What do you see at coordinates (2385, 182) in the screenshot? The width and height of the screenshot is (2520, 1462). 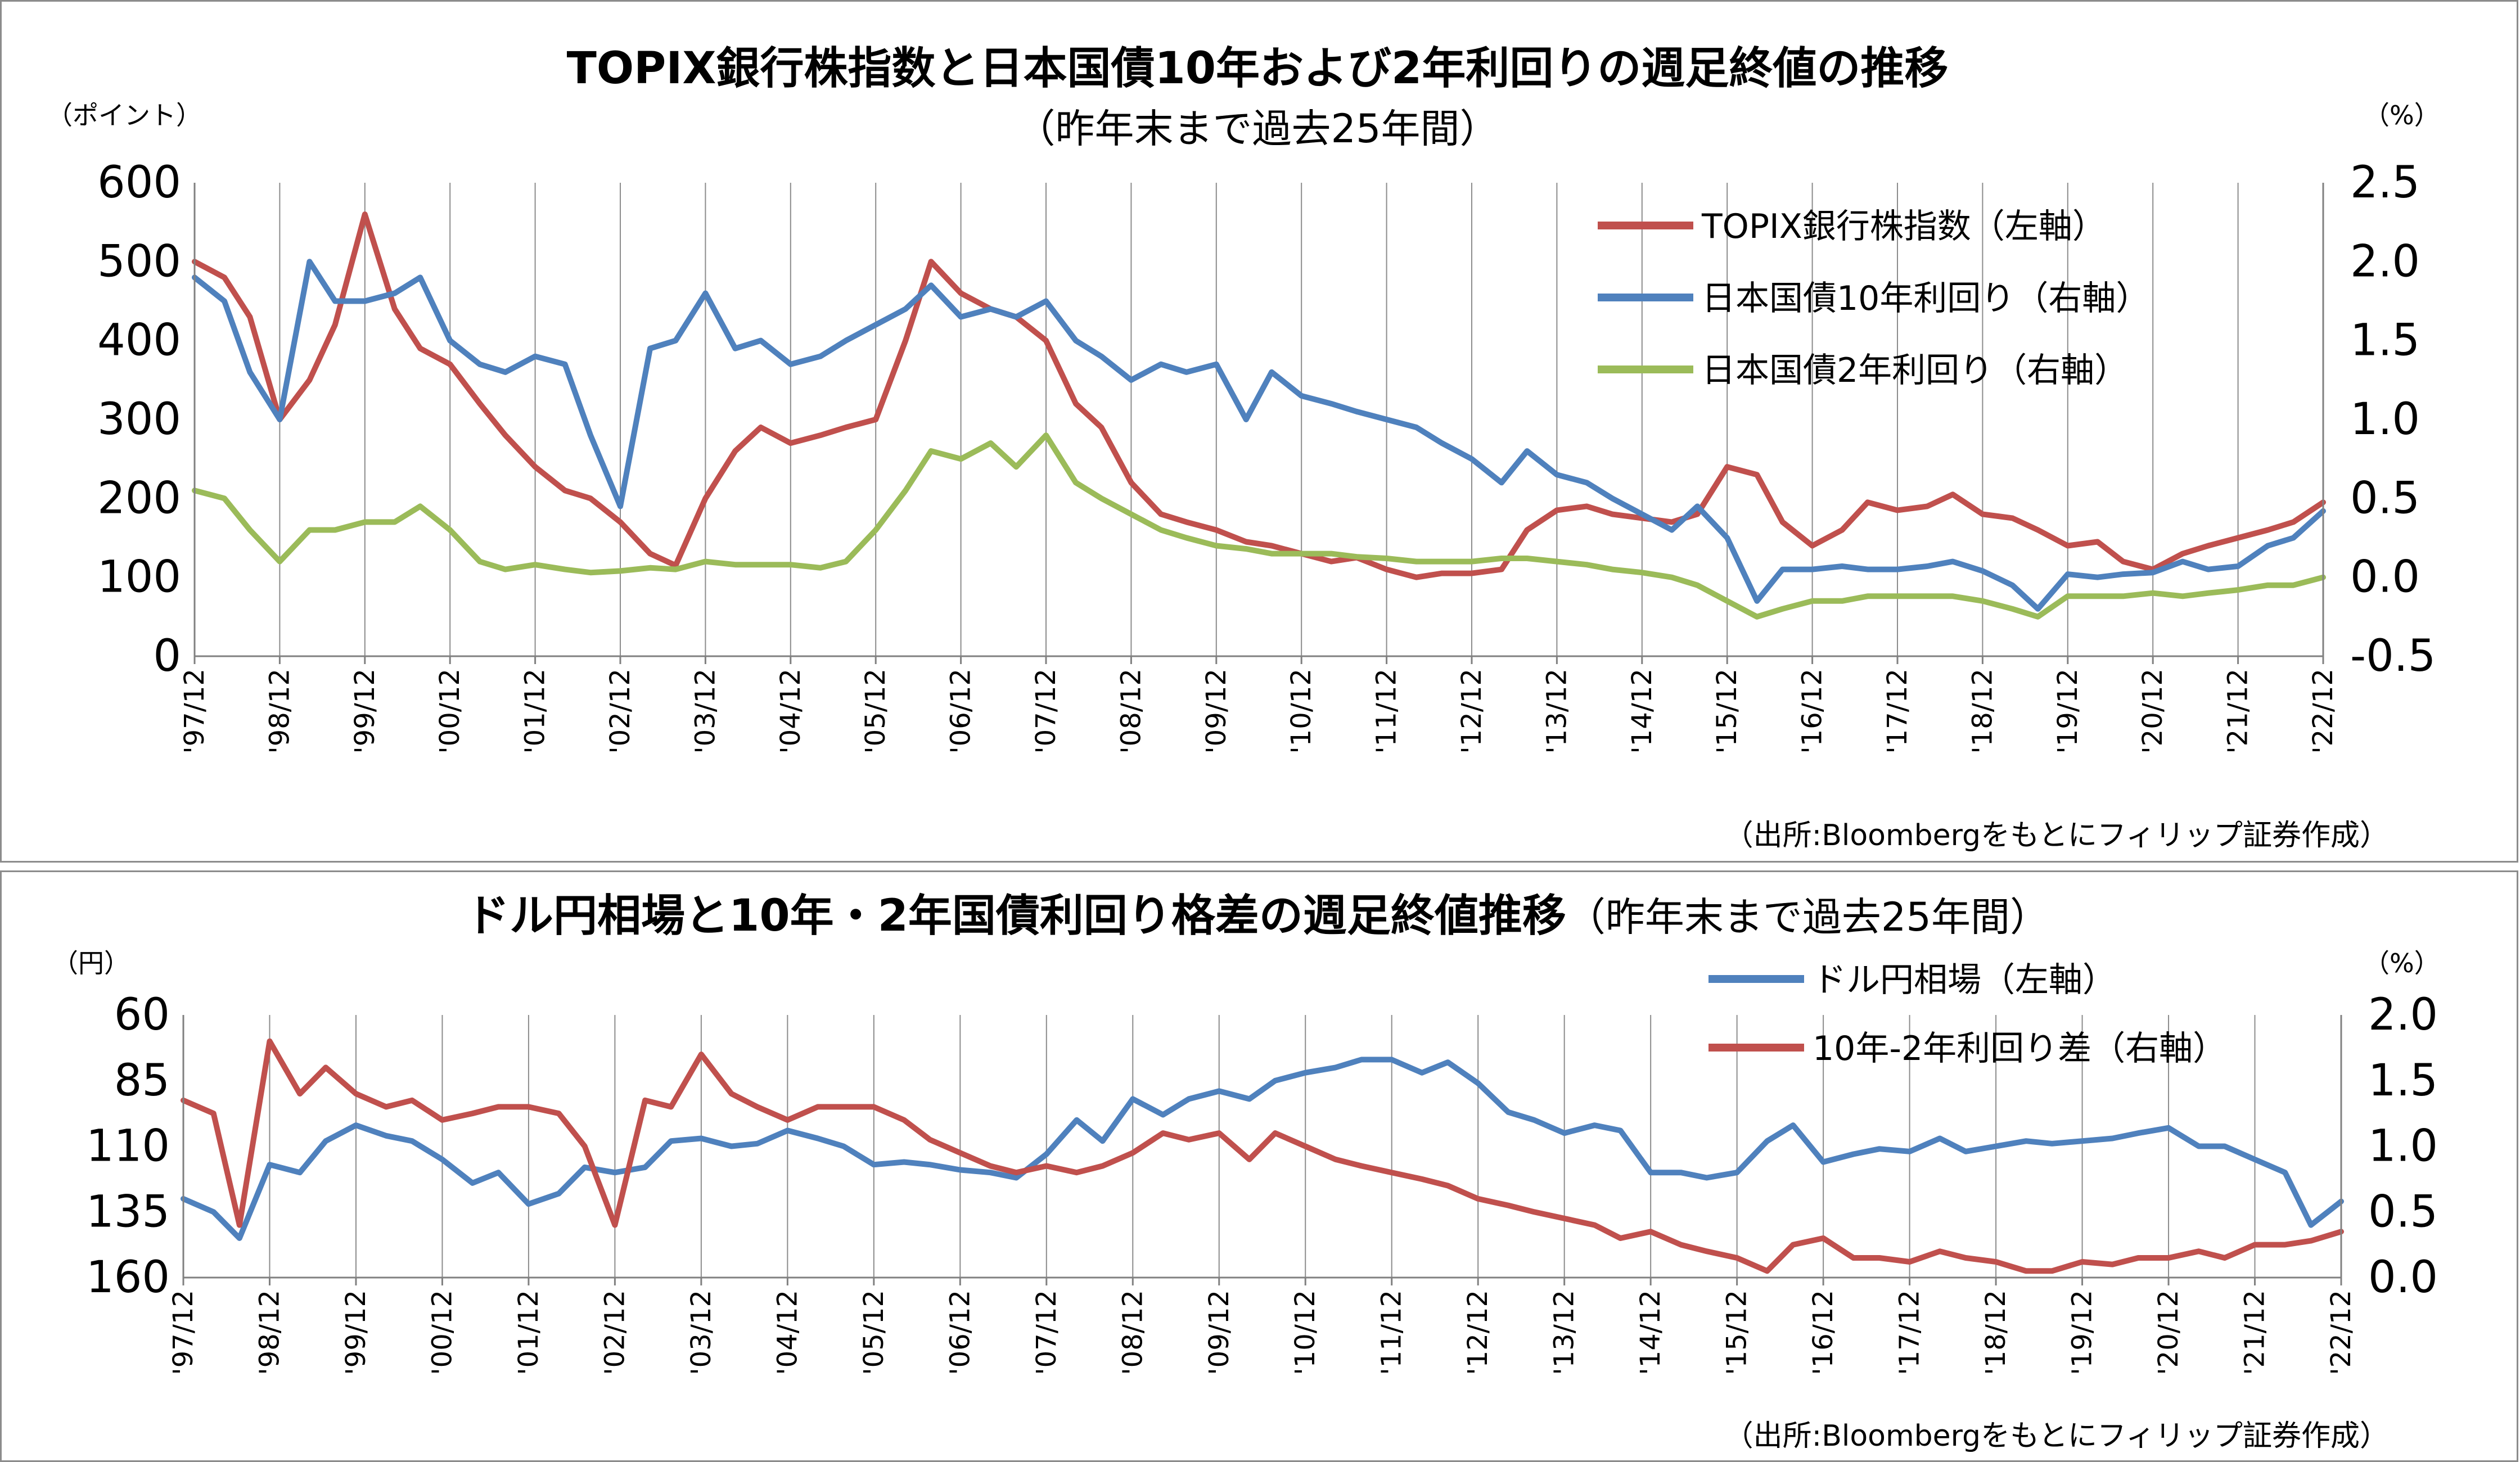 I see `y-right-tick-label: 2.5` at bounding box center [2385, 182].